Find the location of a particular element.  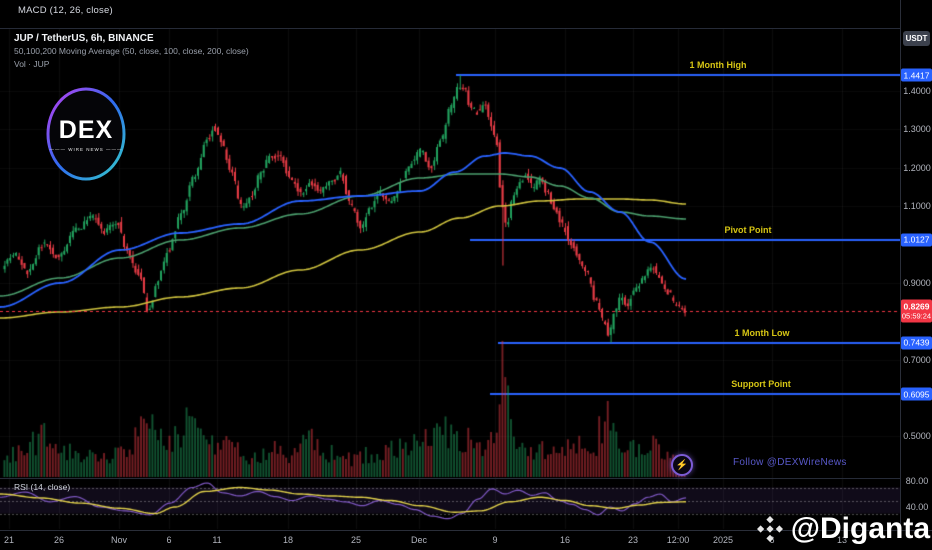

time-tick-label: 21 is located at coordinates (9, 540).